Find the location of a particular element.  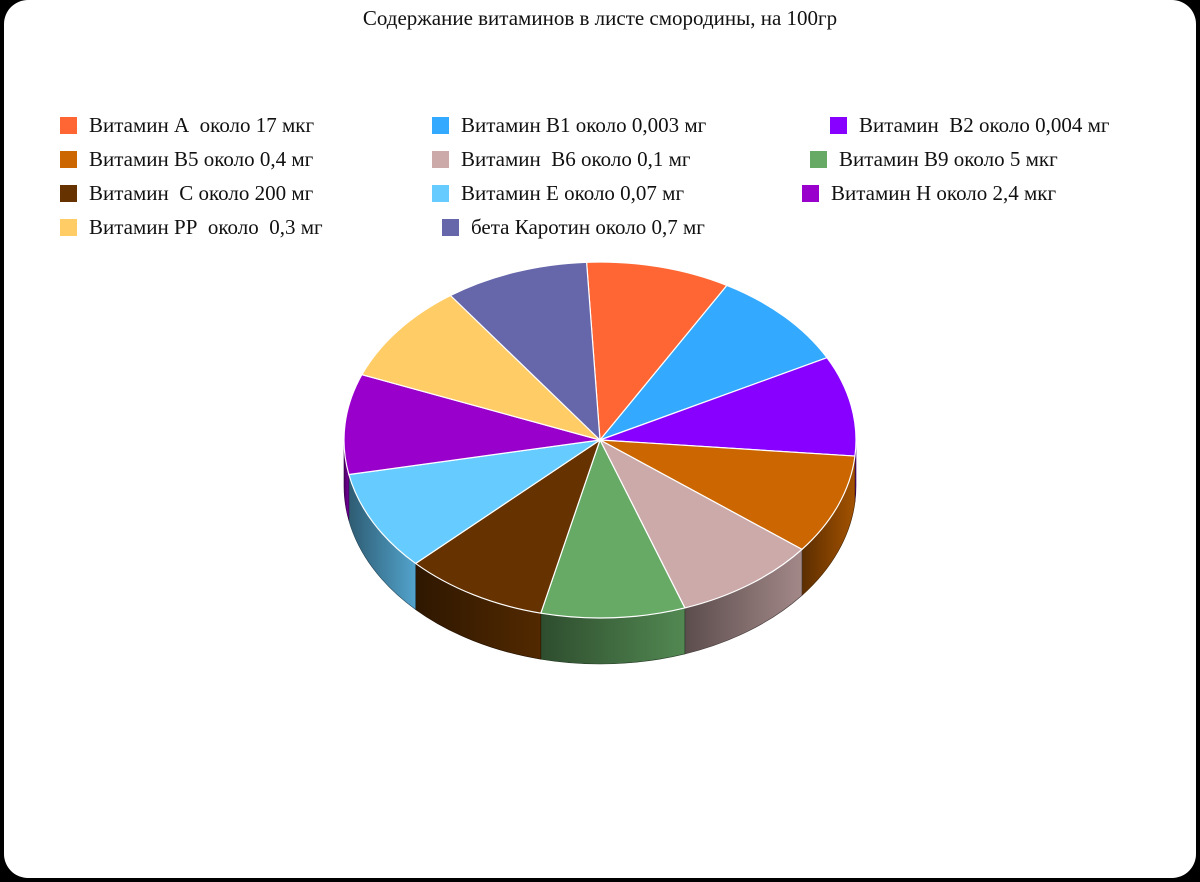

legend-item: Витамин РР около 0,3 мг is located at coordinates (191, 227).